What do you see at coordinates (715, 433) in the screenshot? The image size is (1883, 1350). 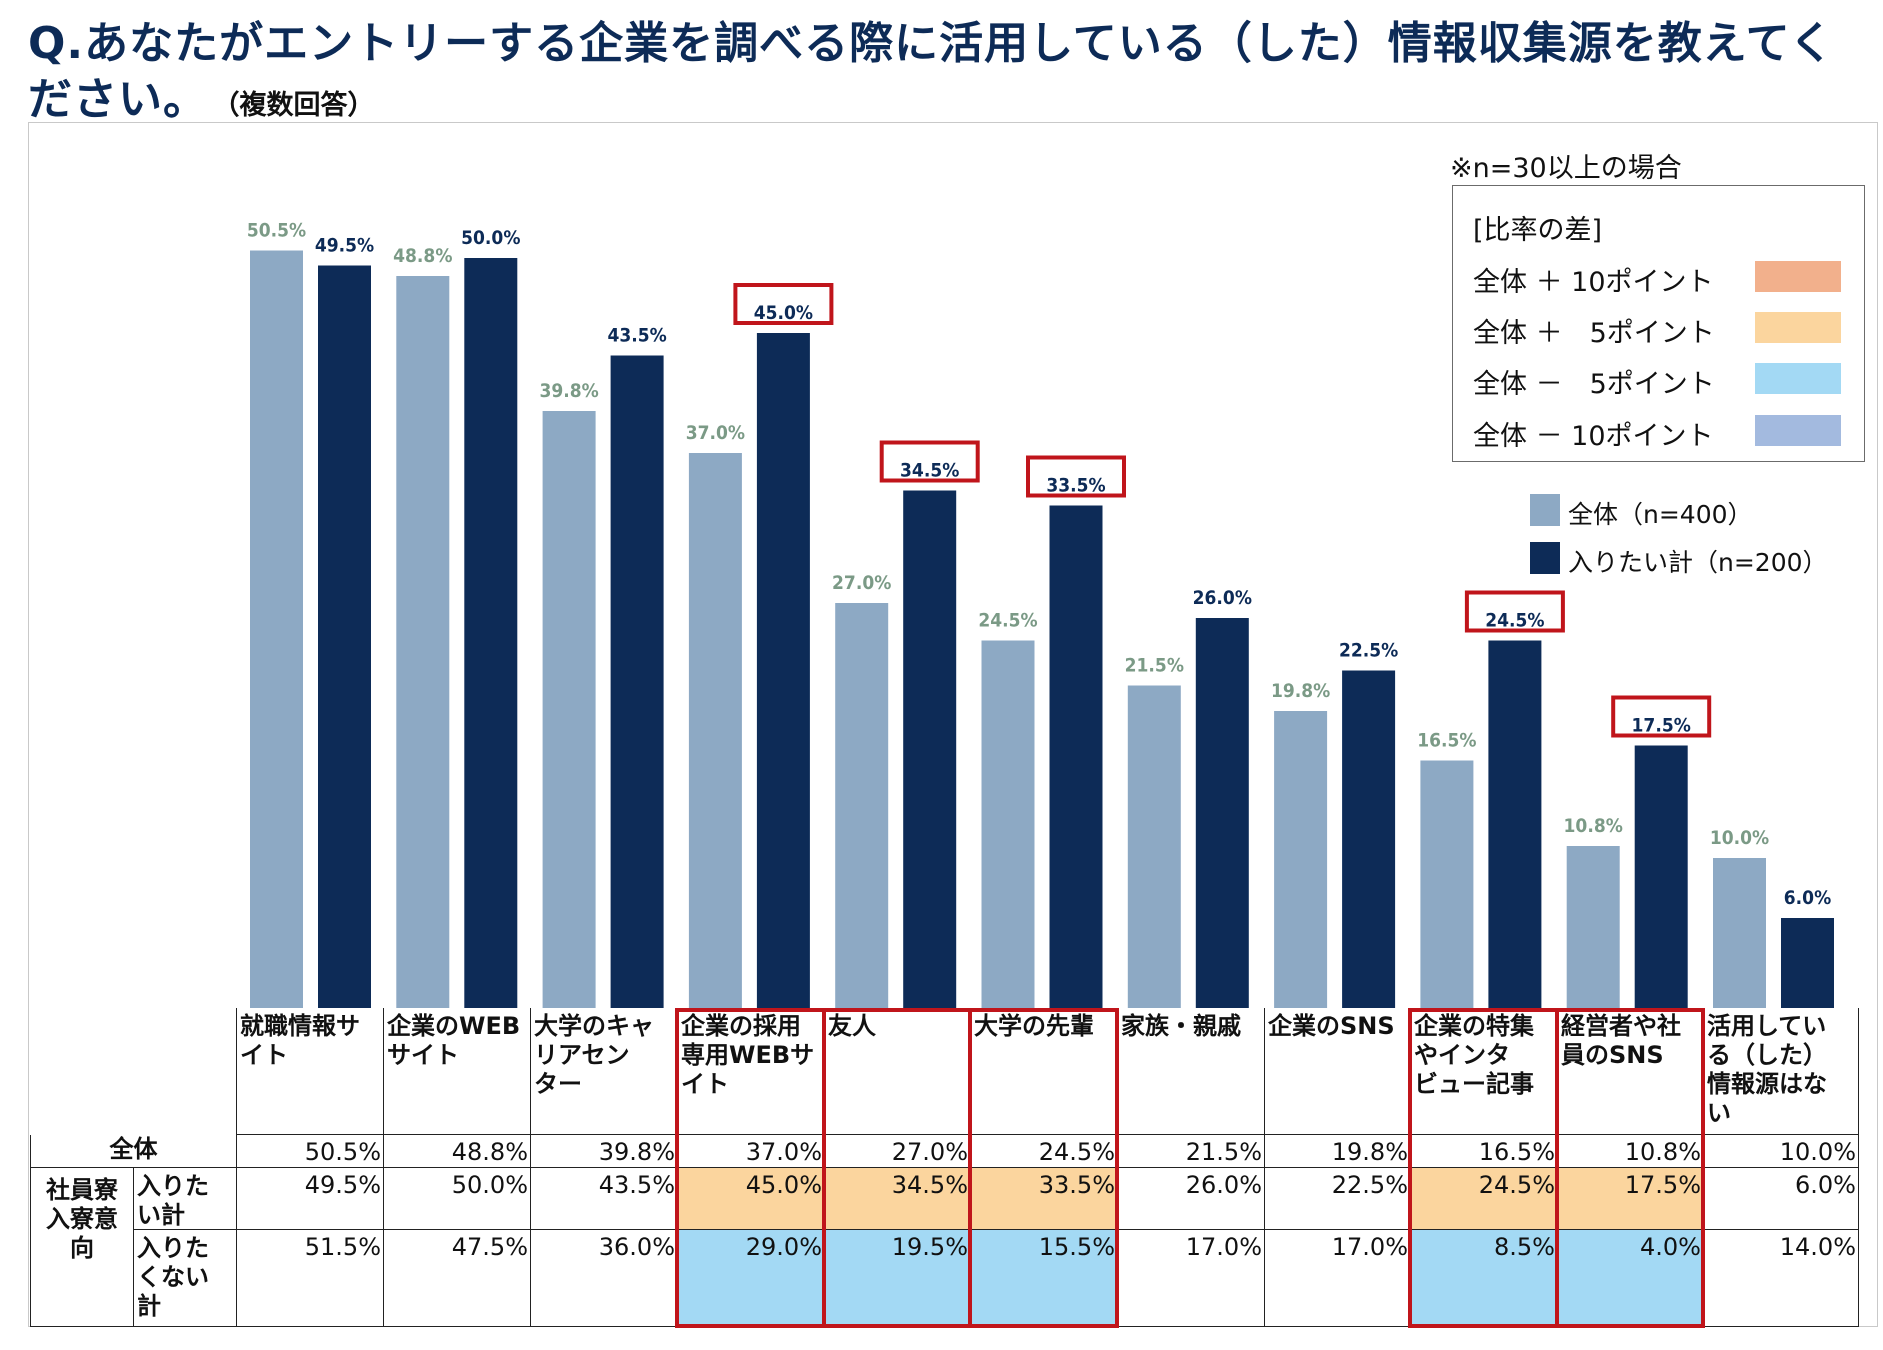 I see `data-label: 37.0%` at bounding box center [715, 433].